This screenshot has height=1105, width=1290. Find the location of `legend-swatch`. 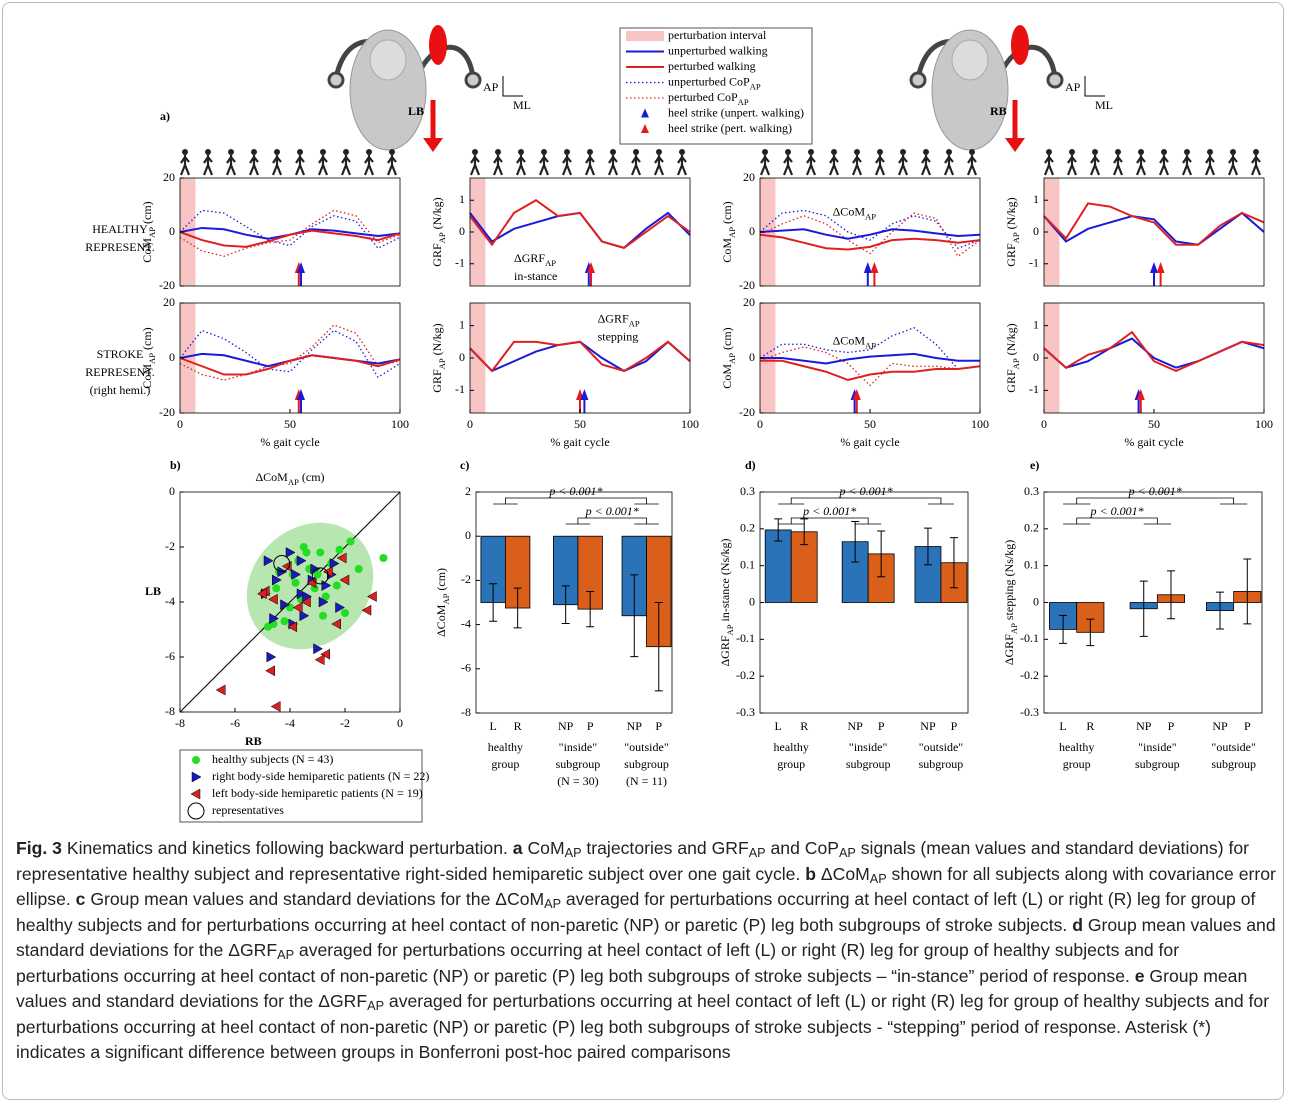

legend-swatch is located at coordinates (645, 128).